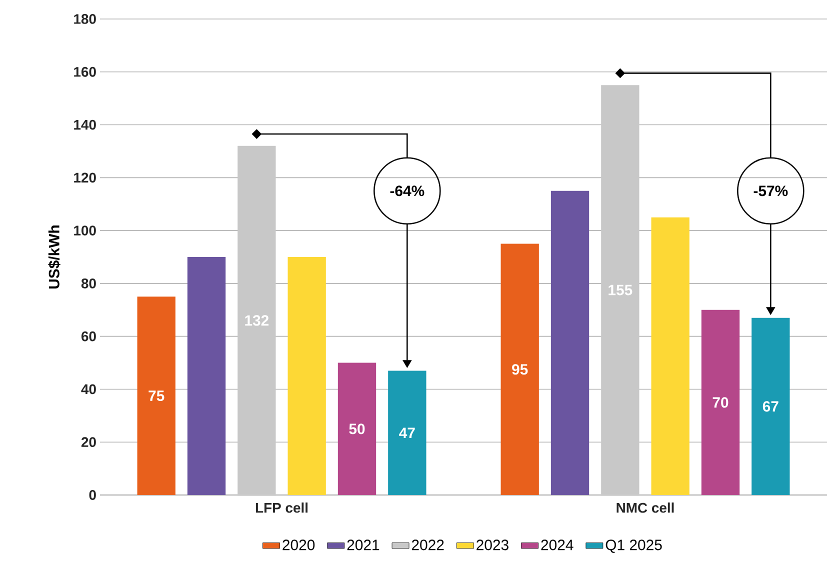 This screenshot has width=827, height=571. What do you see at coordinates (771, 191) in the screenshot?
I see `annotation: -57%` at bounding box center [771, 191].